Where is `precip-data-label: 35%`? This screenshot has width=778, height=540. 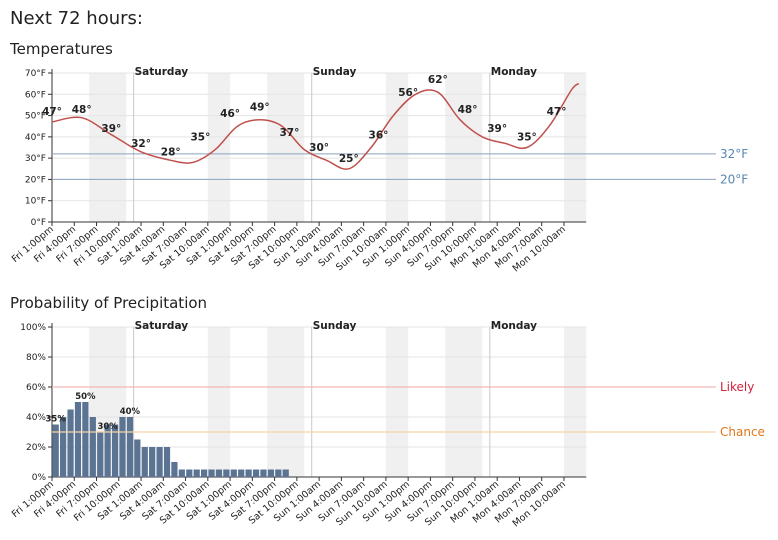 precip-data-label: 35% is located at coordinates (56, 420).